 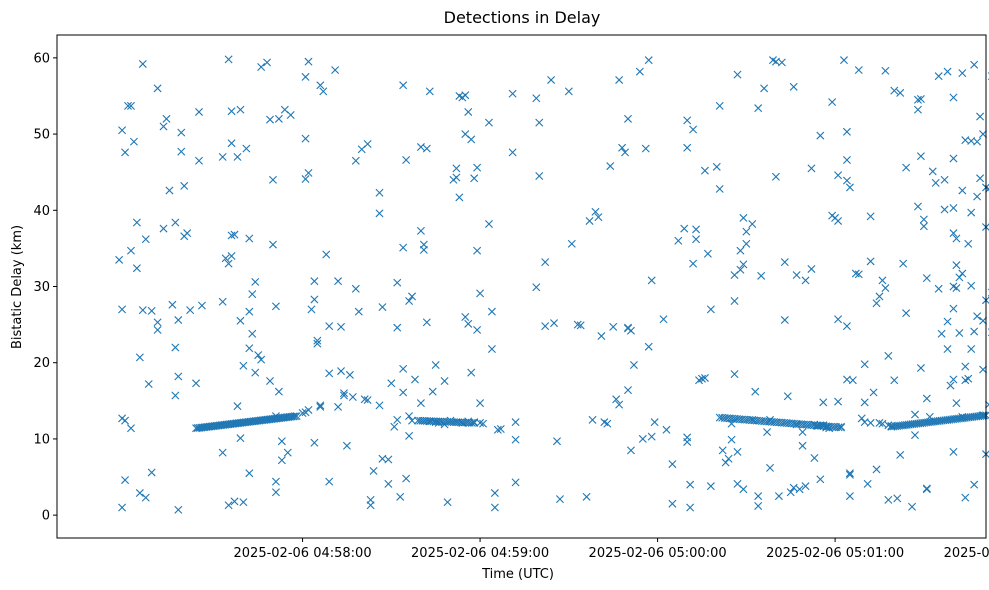 What do you see at coordinates (303, 553) in the screenshot?
I see `x-tick-label: 2025-02-06 04:58:00` at bounding box center [303, 553].